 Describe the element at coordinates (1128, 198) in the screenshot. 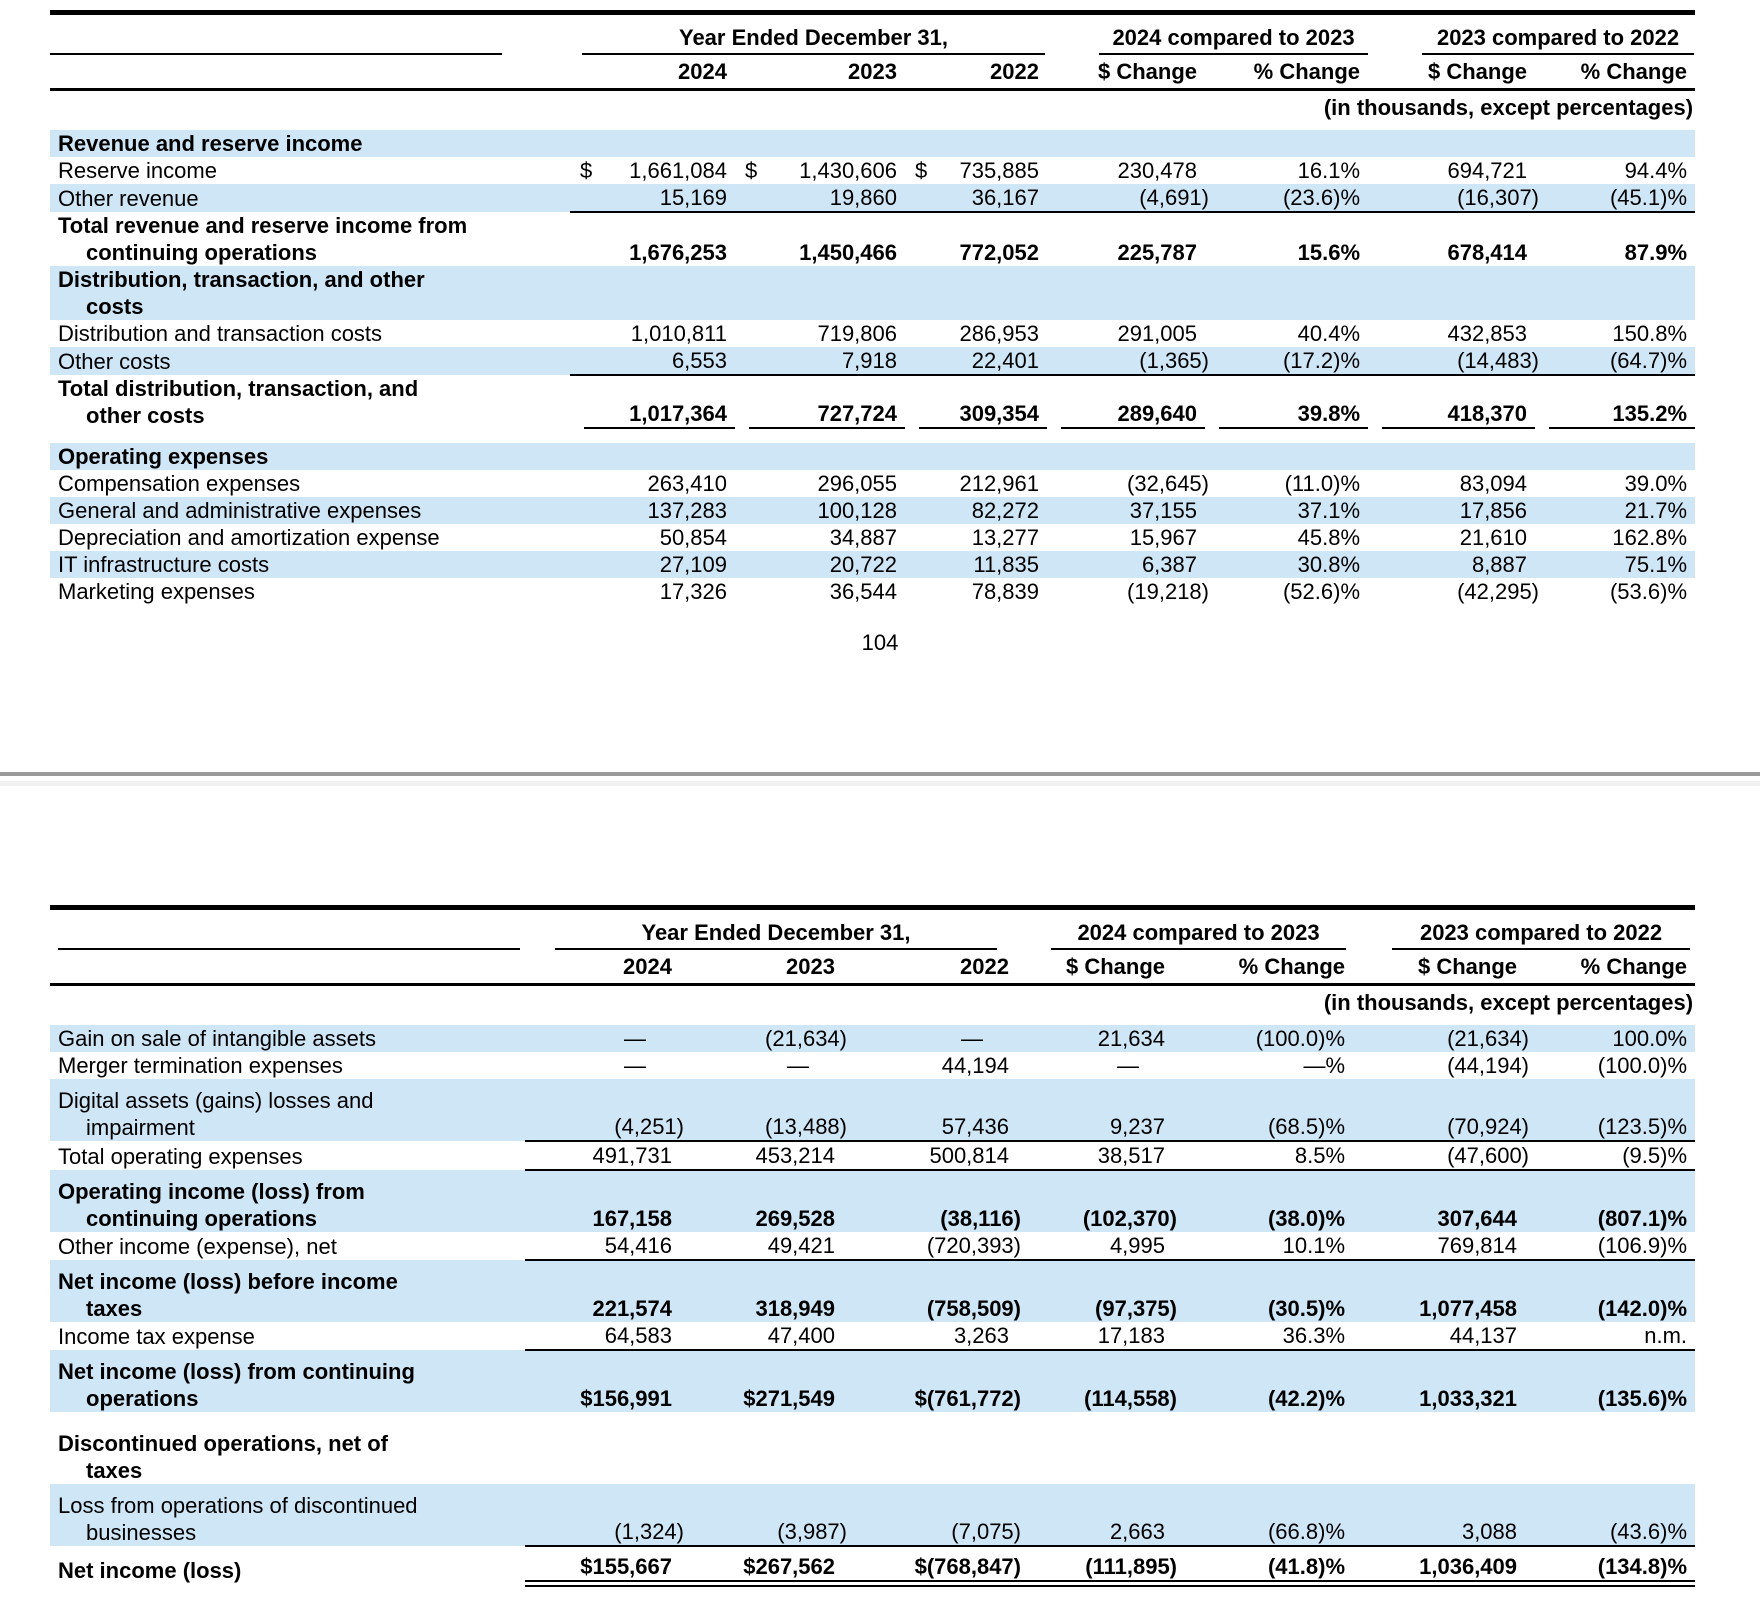

I see `cell: (4,691)` at that location.